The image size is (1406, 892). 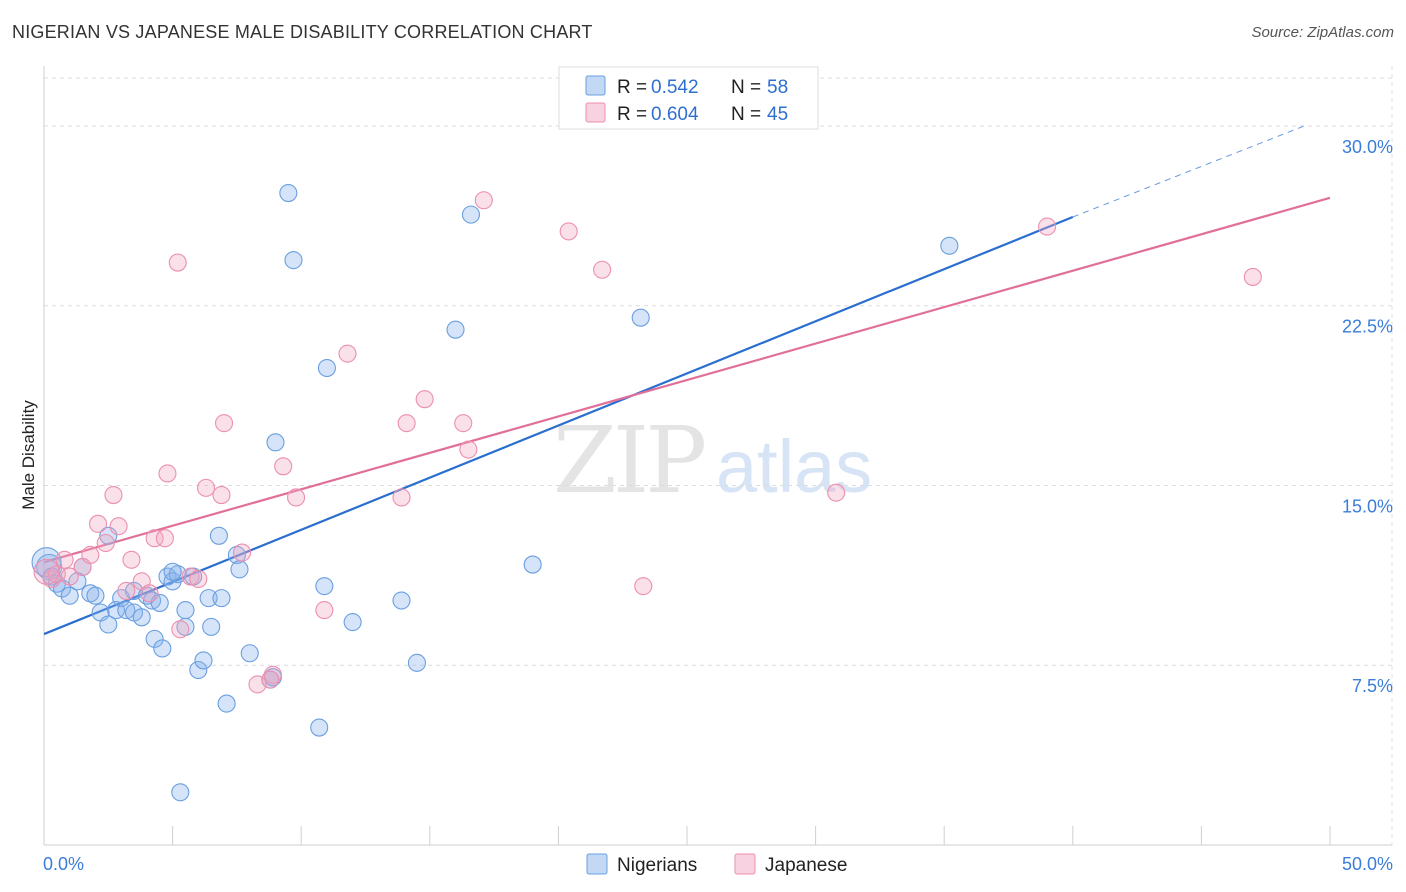 I want to click on legend-n-value: 45, so click(x=777, y=114).